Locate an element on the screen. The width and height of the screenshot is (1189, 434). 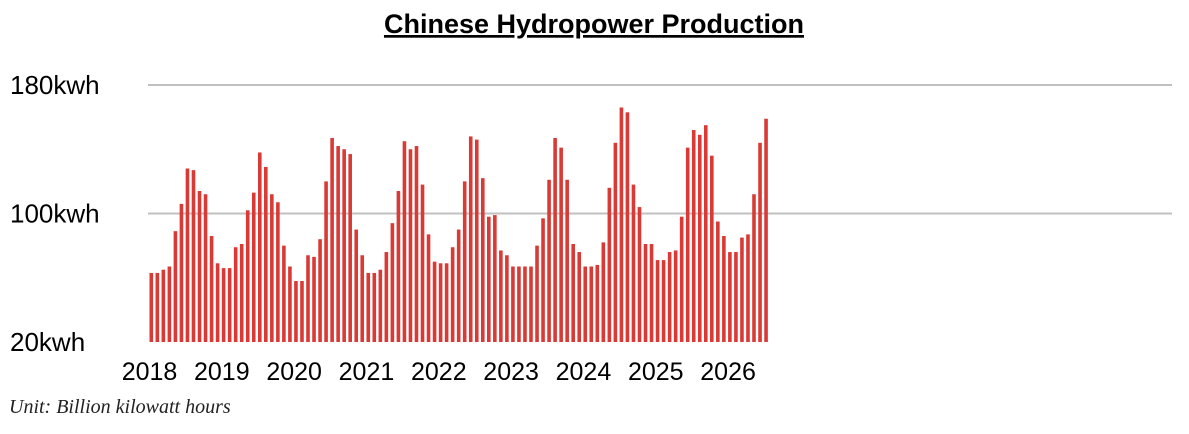
x-tick-label: 2022 is located at coordinates (439, 372).